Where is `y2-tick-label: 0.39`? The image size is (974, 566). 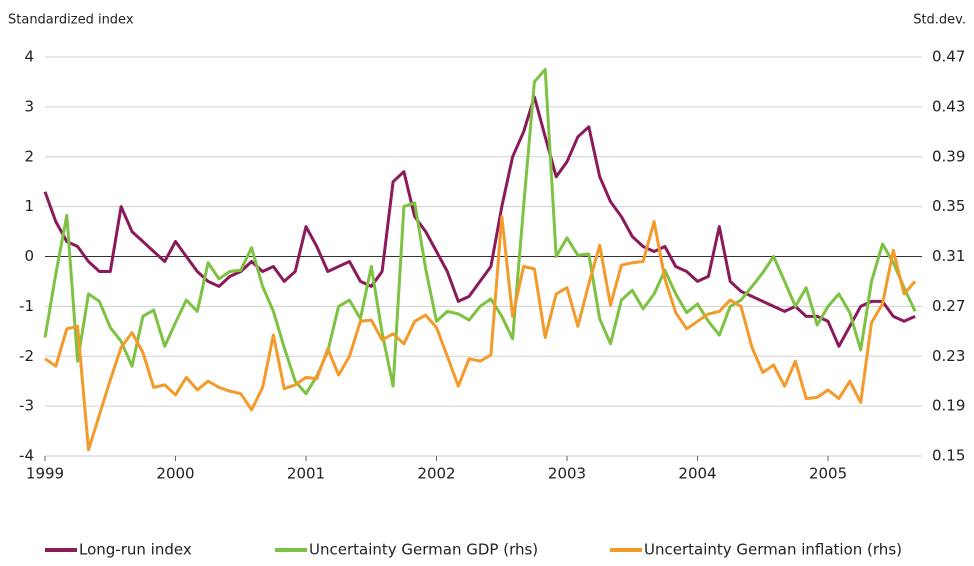
y2-tick-label: 0.39 is located at coordinates (948, 156).